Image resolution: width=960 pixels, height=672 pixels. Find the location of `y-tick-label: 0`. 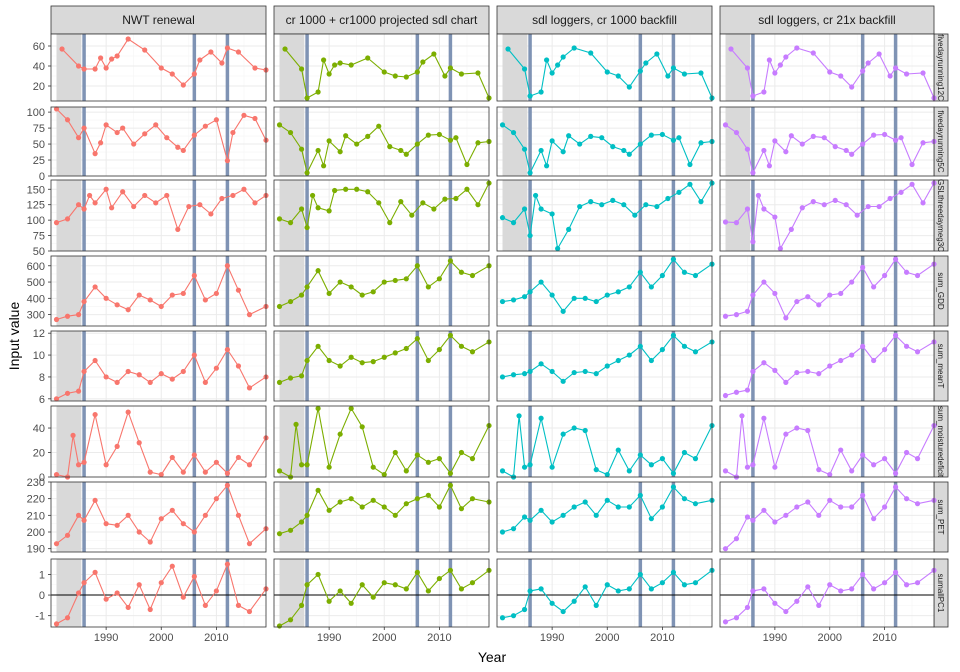

y-tick-label: 0 is located at coordinates (42, 177).